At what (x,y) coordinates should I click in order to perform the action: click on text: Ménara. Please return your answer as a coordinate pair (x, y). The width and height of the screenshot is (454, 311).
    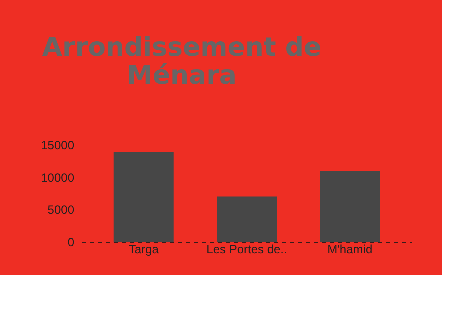
    Looking at the image, I should click on (182, 76).